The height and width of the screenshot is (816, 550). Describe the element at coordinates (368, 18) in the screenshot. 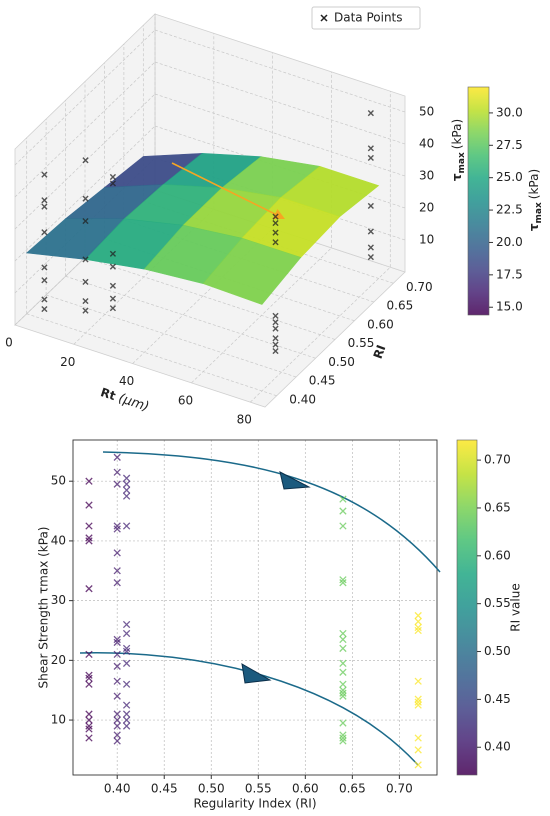

I see `legend-label: Data Points` at that location.